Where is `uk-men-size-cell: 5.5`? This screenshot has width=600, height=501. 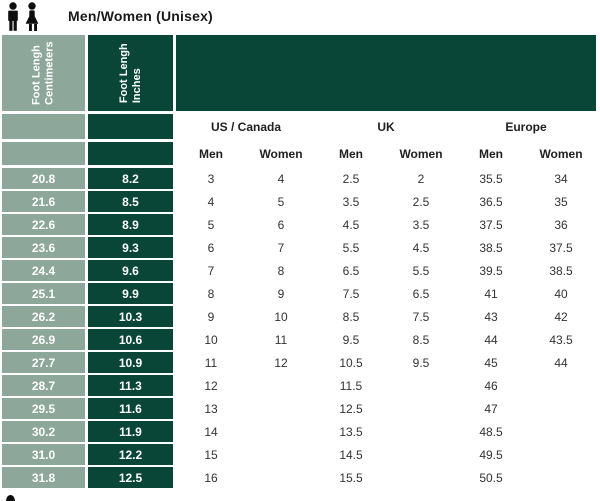
uk-men-size-cell: 5.5 is located at coordinates (351, 247).